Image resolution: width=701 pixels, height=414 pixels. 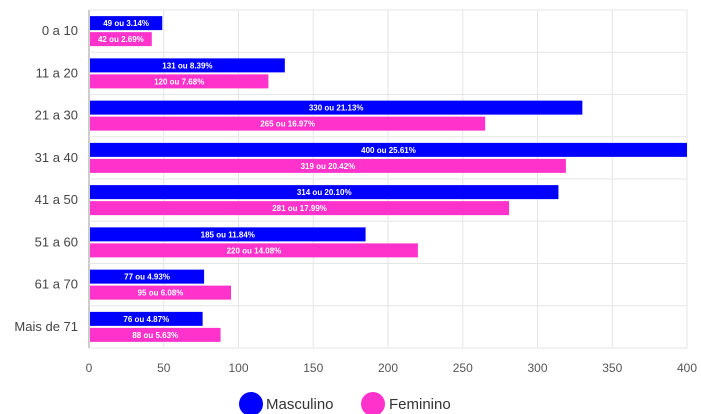 I want to click on bar-data-label: 314 ou 20.10%, so click(x=324, y=192).